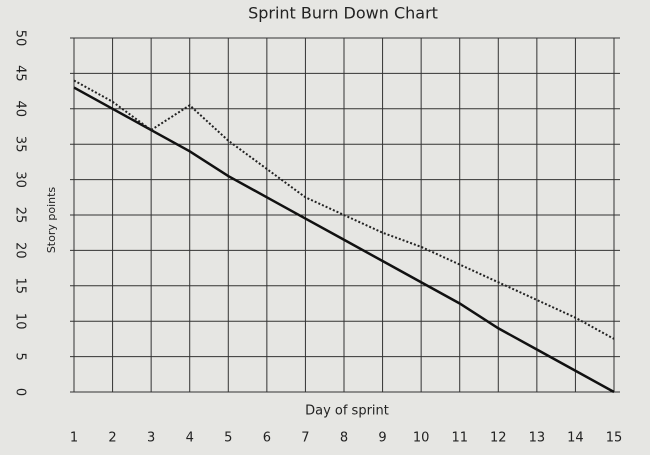 This screenshot has width=650, height=455. What do you see at coordinates (112, 438) in the screenshot?
I see `x-tick-label: 2` at bounding box center [112, 438].